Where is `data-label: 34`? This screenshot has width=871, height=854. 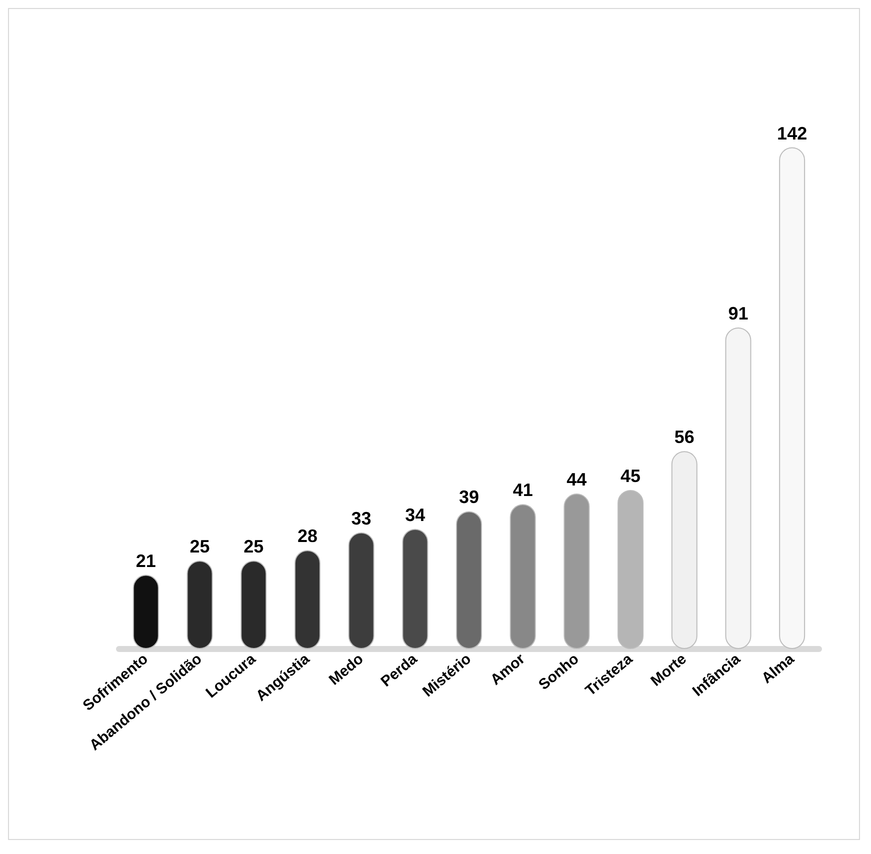
data-label: 34 is located at coordinates (415, 514).